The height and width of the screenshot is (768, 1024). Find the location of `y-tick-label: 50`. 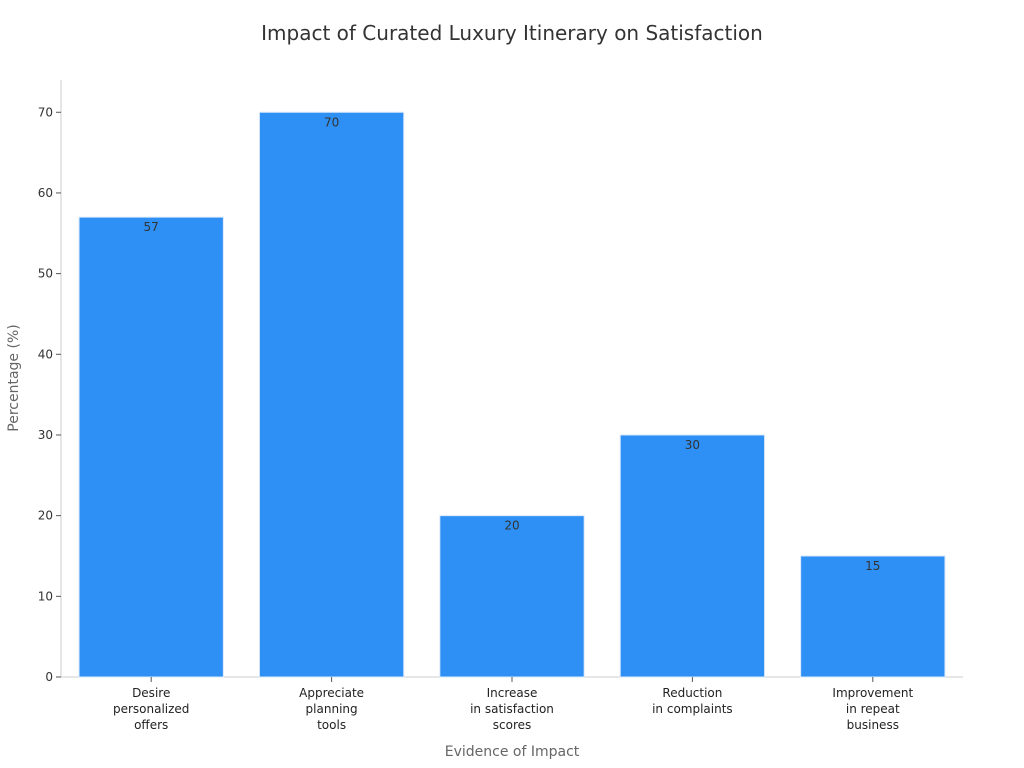

y-tick-label: 50 is located at coordinates (45, 274).